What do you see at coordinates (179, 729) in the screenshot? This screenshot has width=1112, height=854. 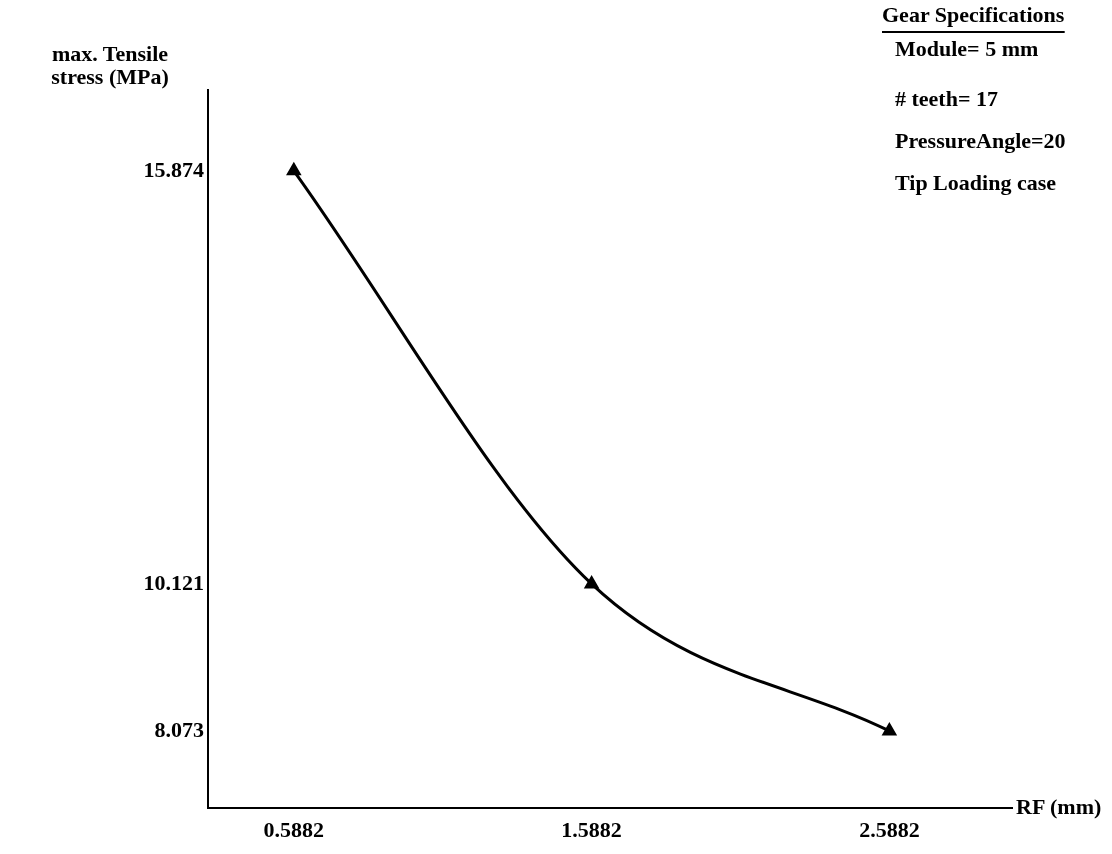 I see `y-tick-label: 8.073` at bounding box center [179, 729].